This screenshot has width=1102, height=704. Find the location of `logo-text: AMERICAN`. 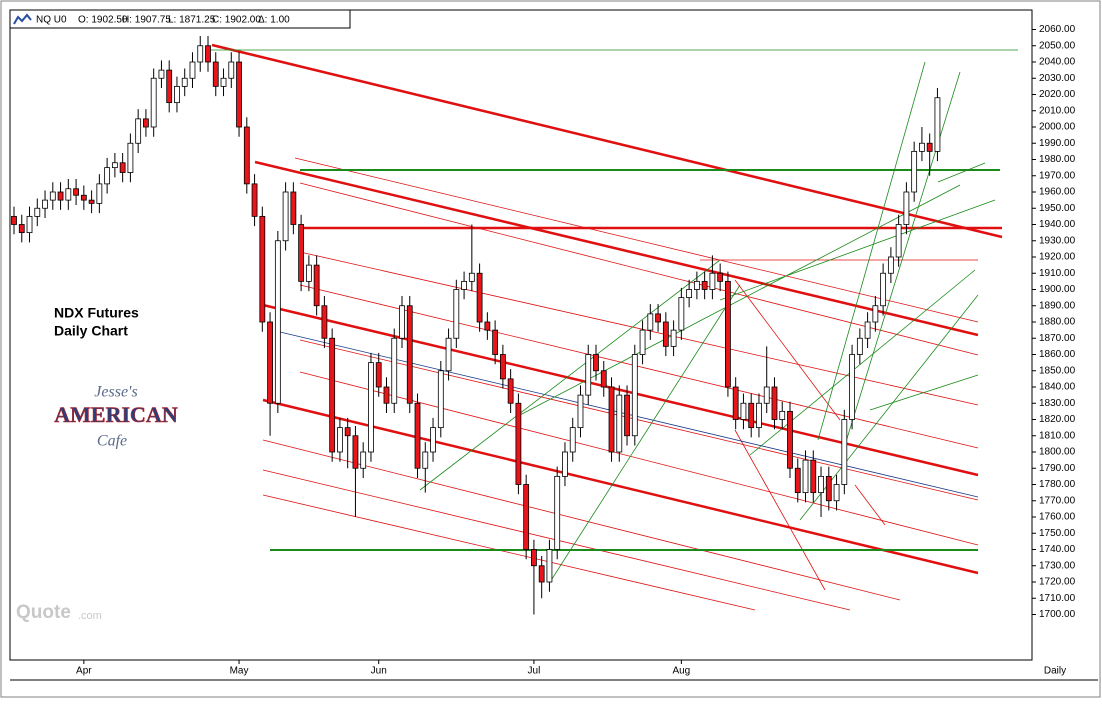

logo-text: AMERICAN is located at coordinates (116, 414).